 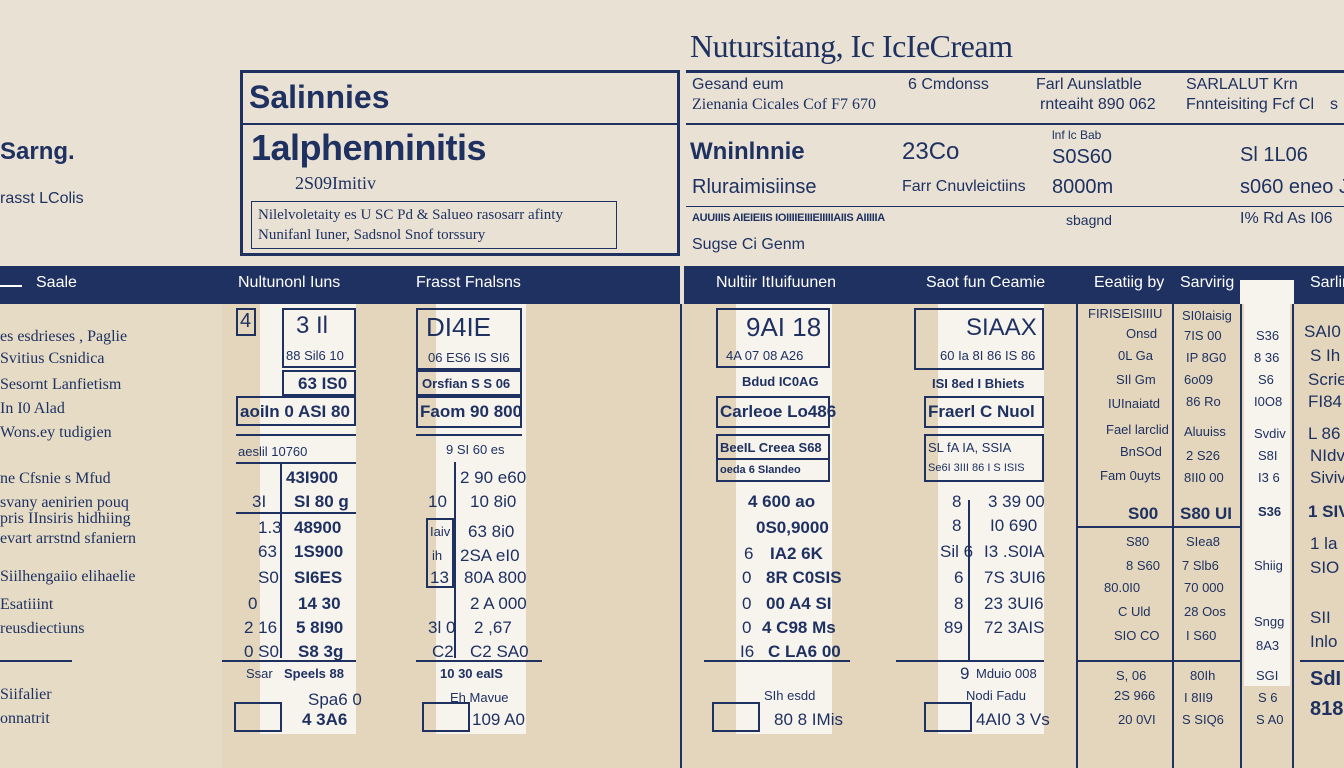 I want to click on table-cell: 63 IS0, so click(x=323, y=383).